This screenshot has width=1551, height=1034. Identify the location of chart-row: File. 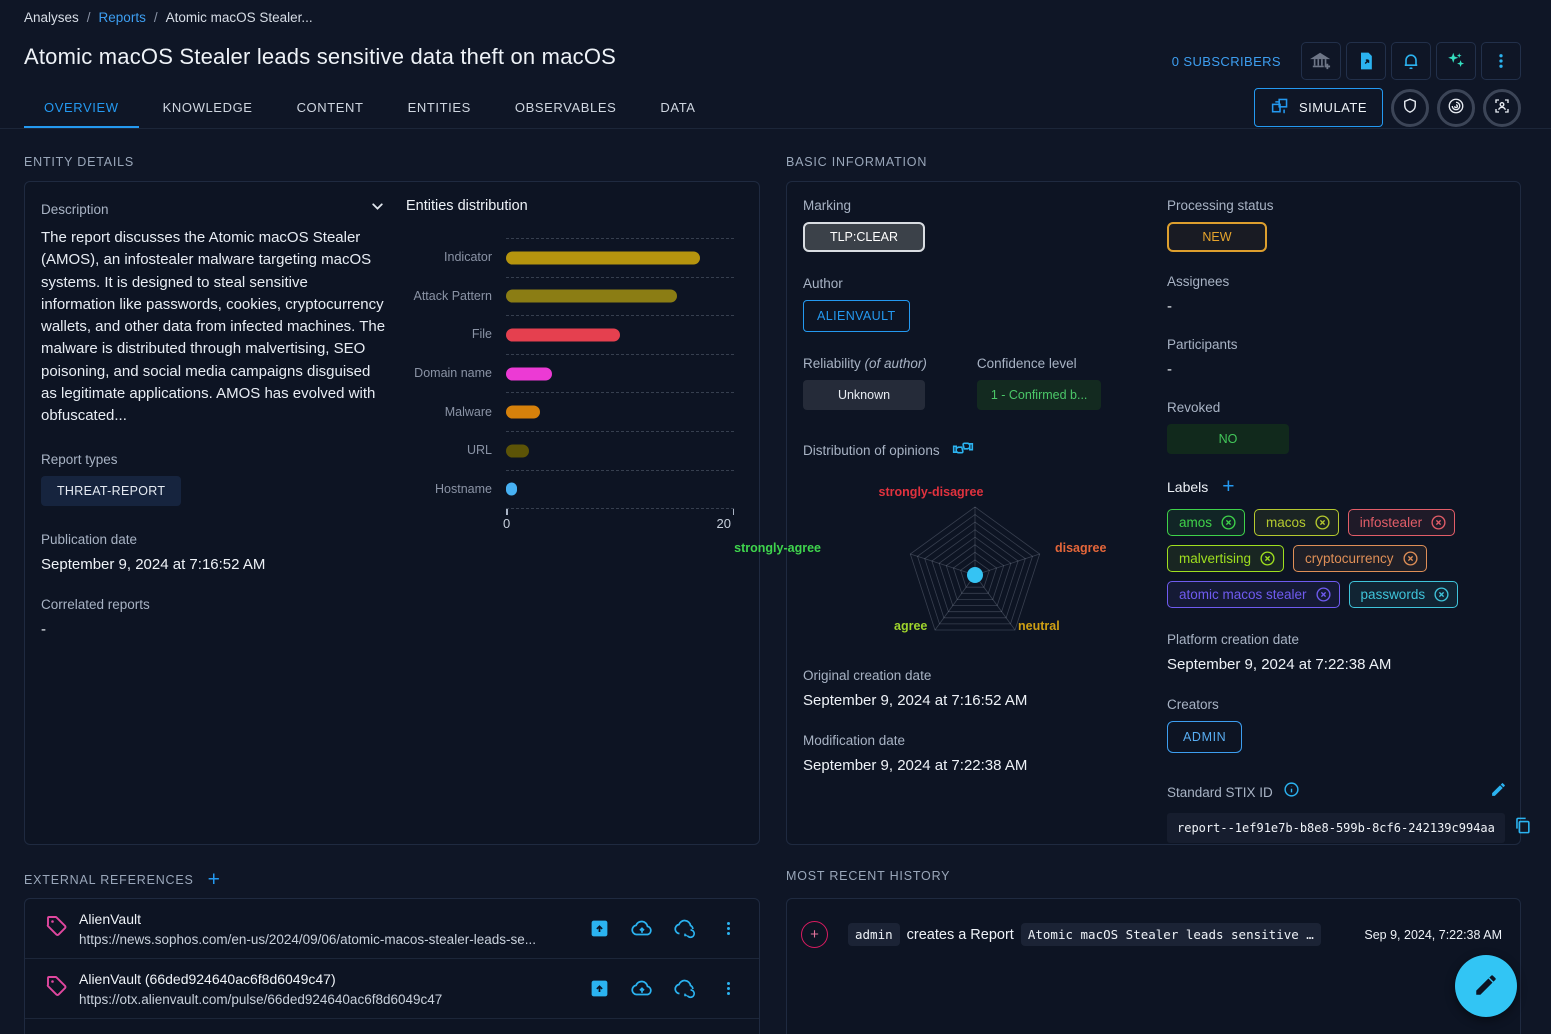
(575, 334).